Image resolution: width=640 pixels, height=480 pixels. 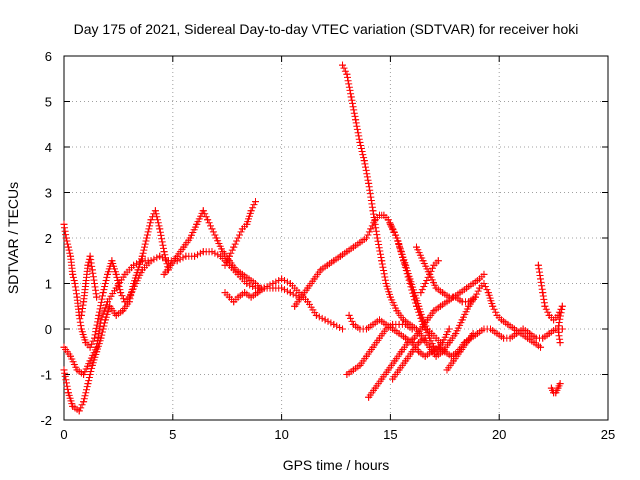 What do you see at coordinates (172, 434) in the screenshot?
I see `x-tick-label: 5` at bounding box center [172, 434].